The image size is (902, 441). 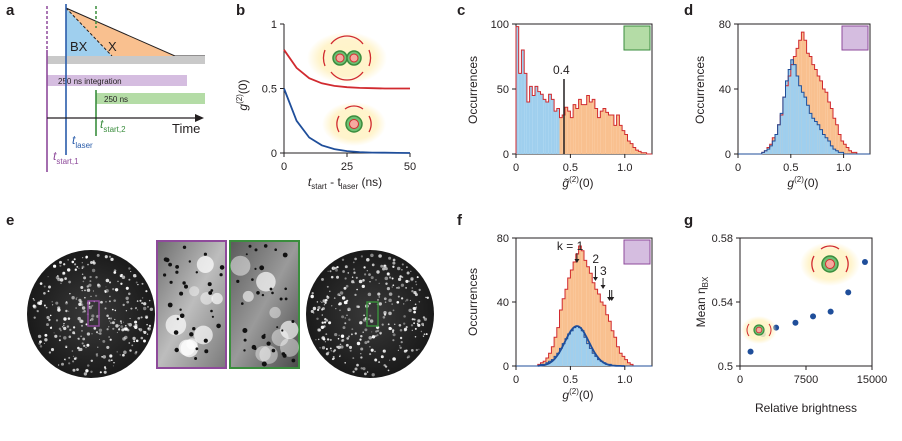 What do you see at coordinates (461, 10) in the screenshot?
I see `panel-letter-c: c` at bounding box center [461, 10].